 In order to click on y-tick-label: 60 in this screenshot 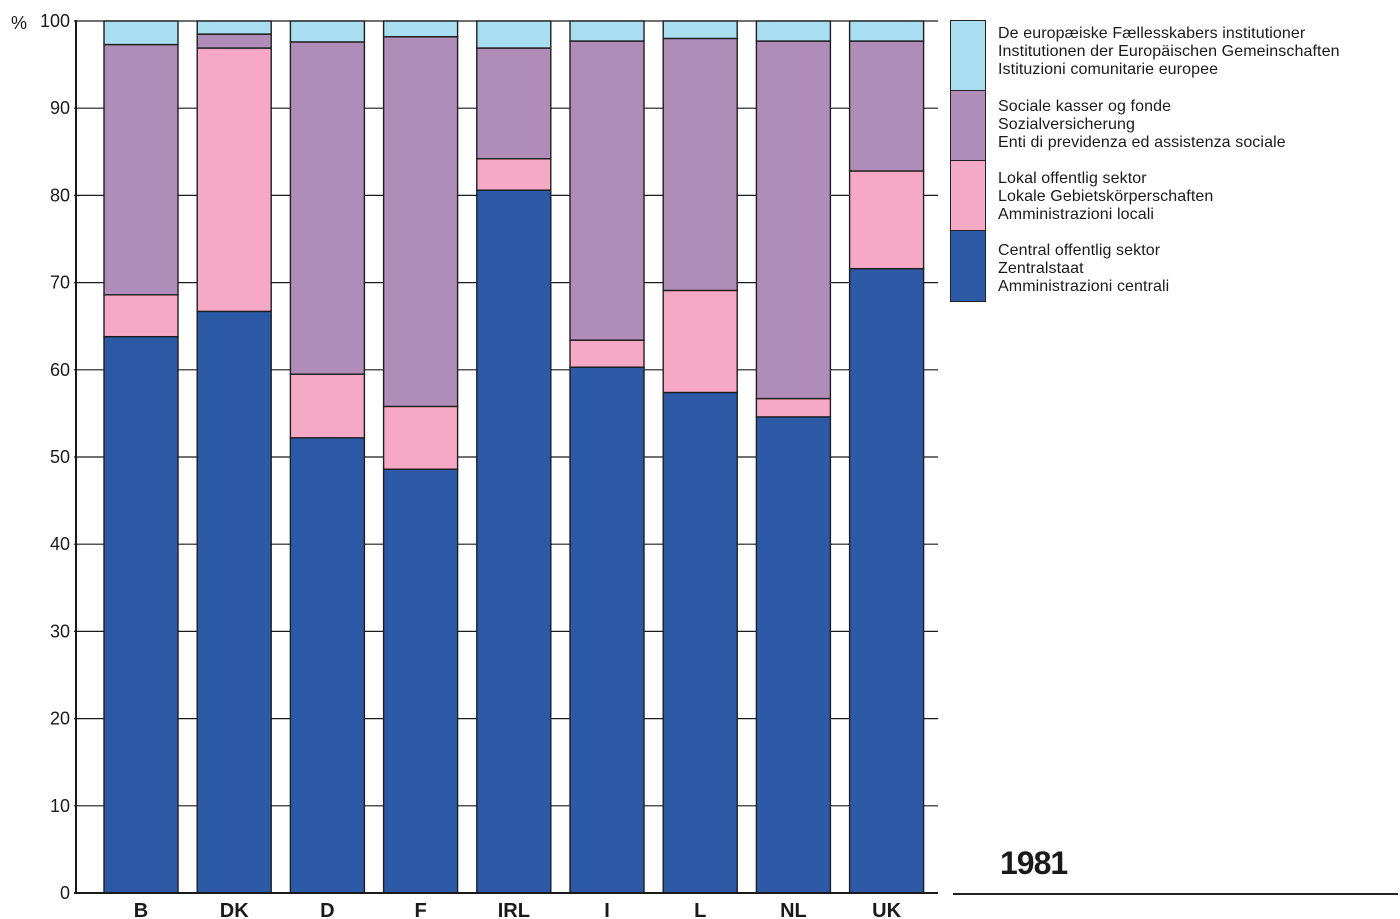, I will do `click(60, 370)`.